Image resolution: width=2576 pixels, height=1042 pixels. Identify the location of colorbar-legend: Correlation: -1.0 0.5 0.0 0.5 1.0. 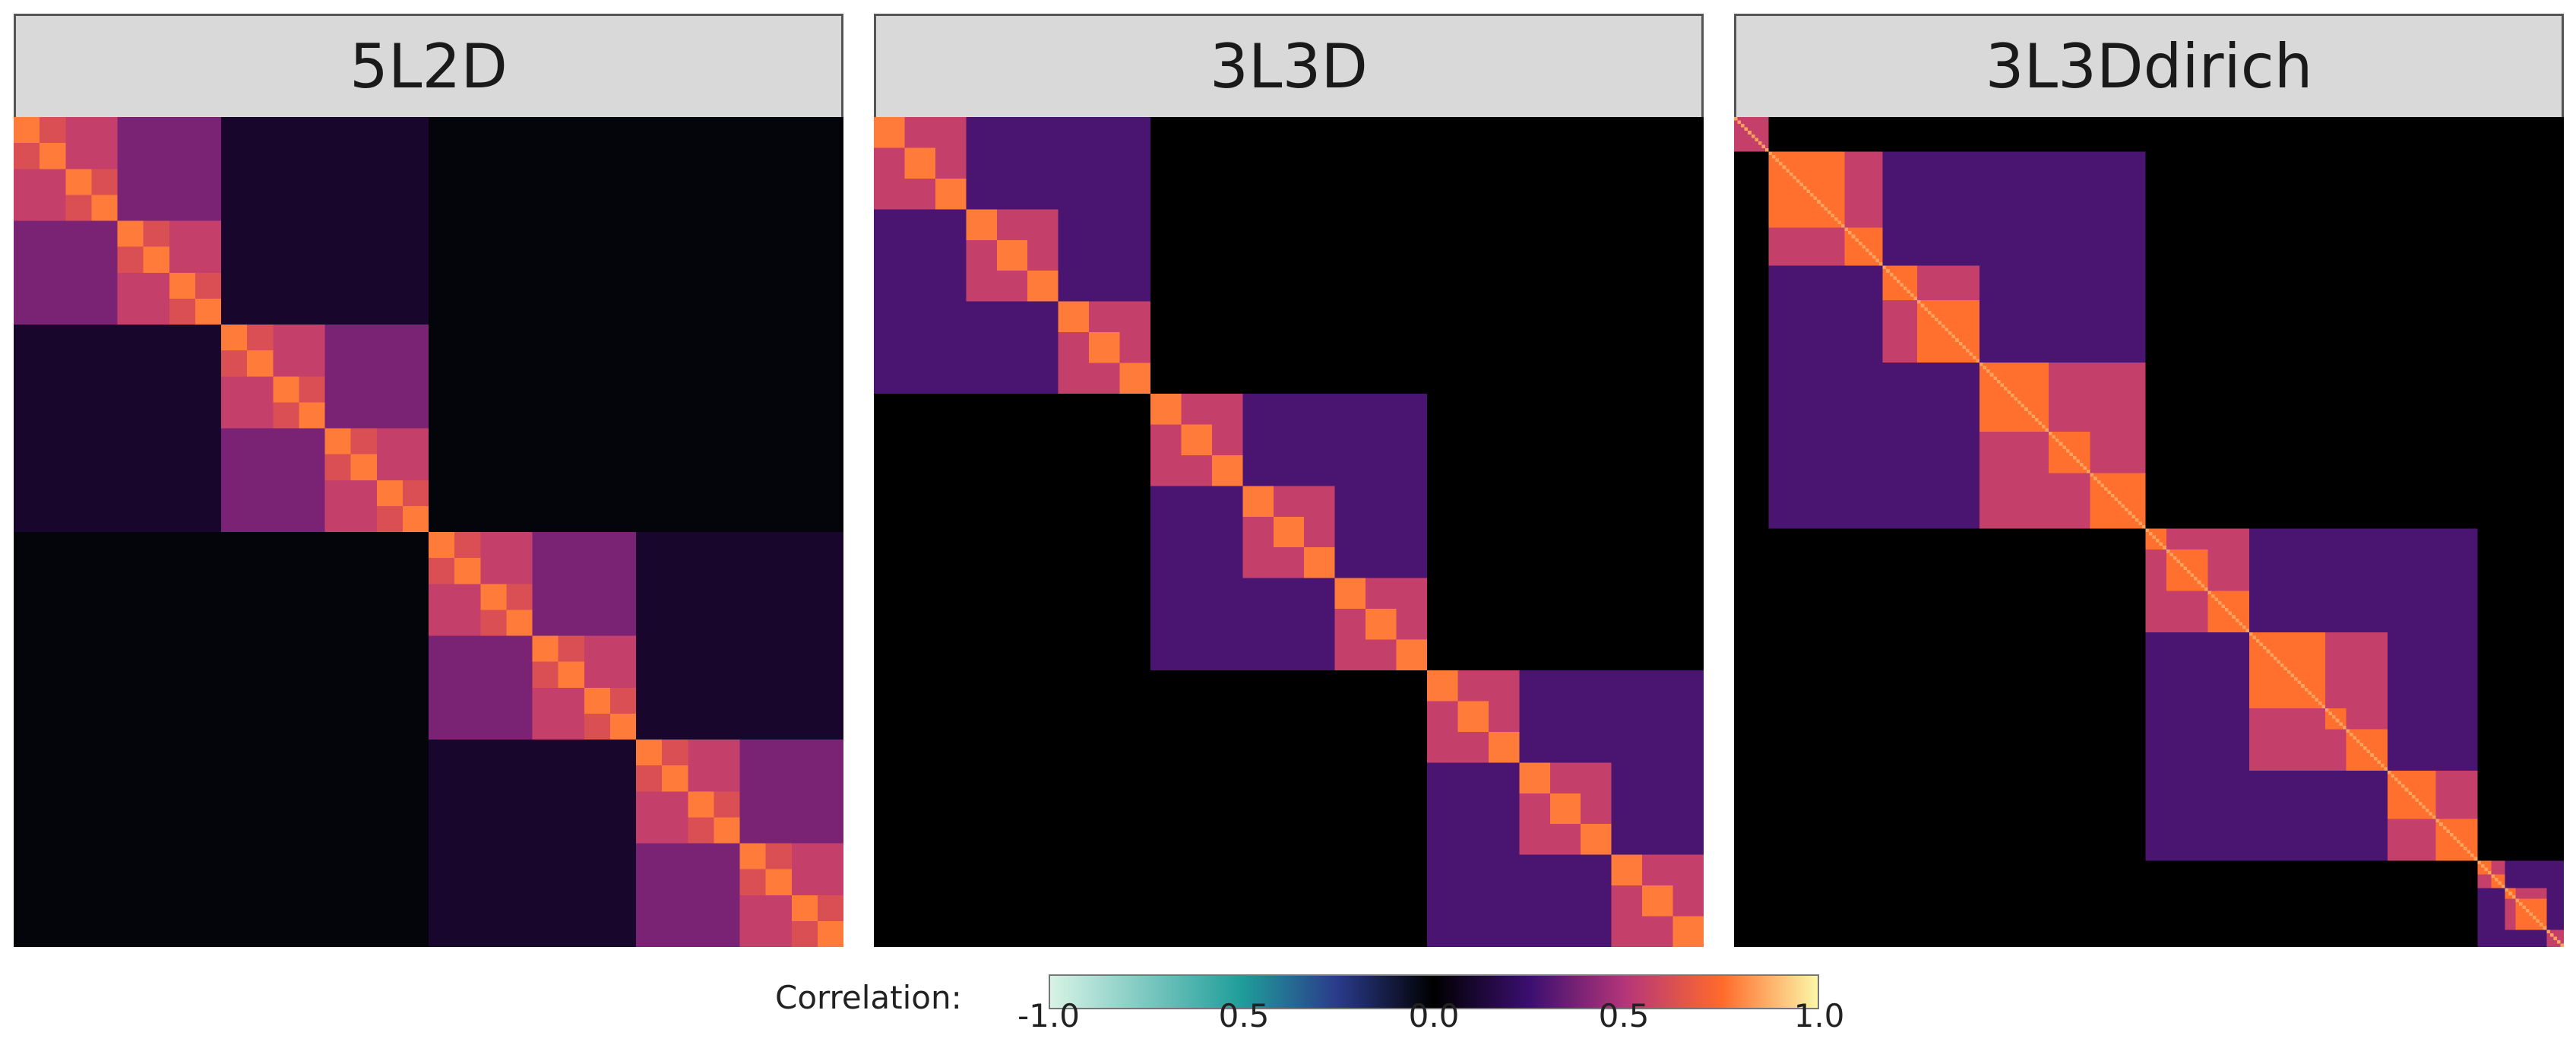
(1288, 1003).